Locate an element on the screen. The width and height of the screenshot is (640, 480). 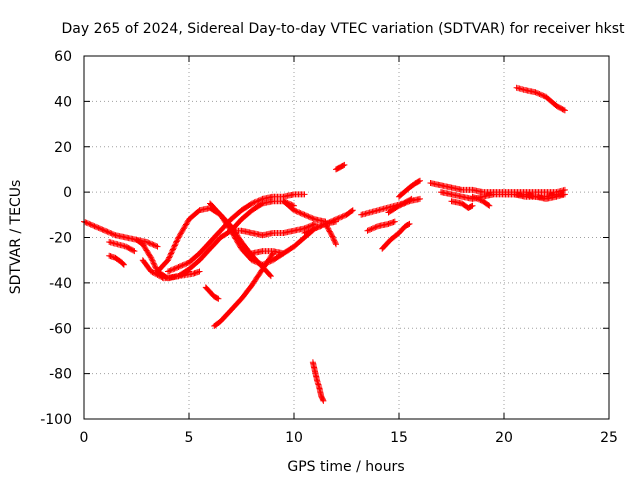
y-tick-label: 0 is located at coordinates (67, 193).